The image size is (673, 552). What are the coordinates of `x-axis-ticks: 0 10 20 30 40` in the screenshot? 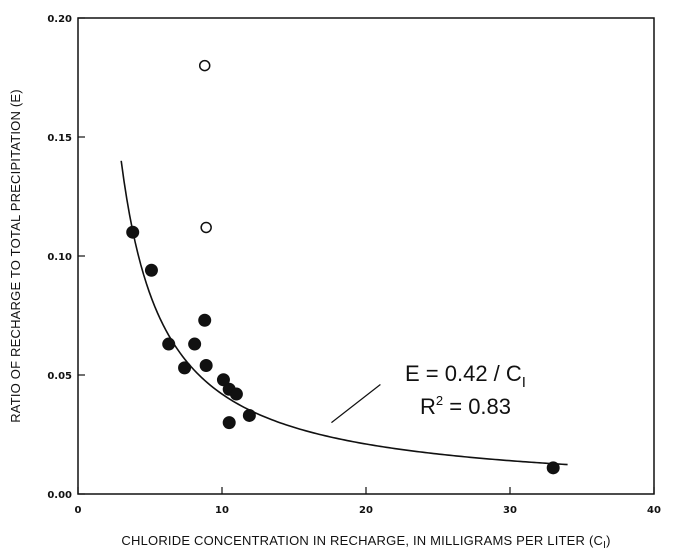 It's located at (368, 501).